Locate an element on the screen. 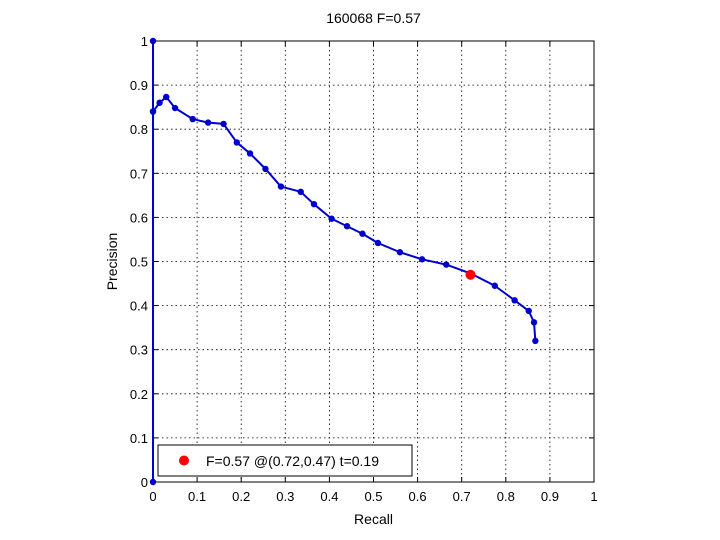 This screenshot has height=540, width=720. y-tick-label: 0.3 is located at coordinates (139, 350).